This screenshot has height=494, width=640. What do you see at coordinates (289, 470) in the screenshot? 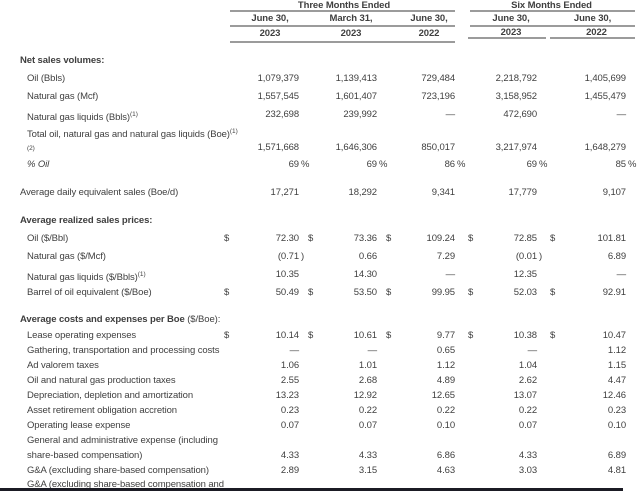
I see `cell-value: 2.89` at bounding box center [289, 470].